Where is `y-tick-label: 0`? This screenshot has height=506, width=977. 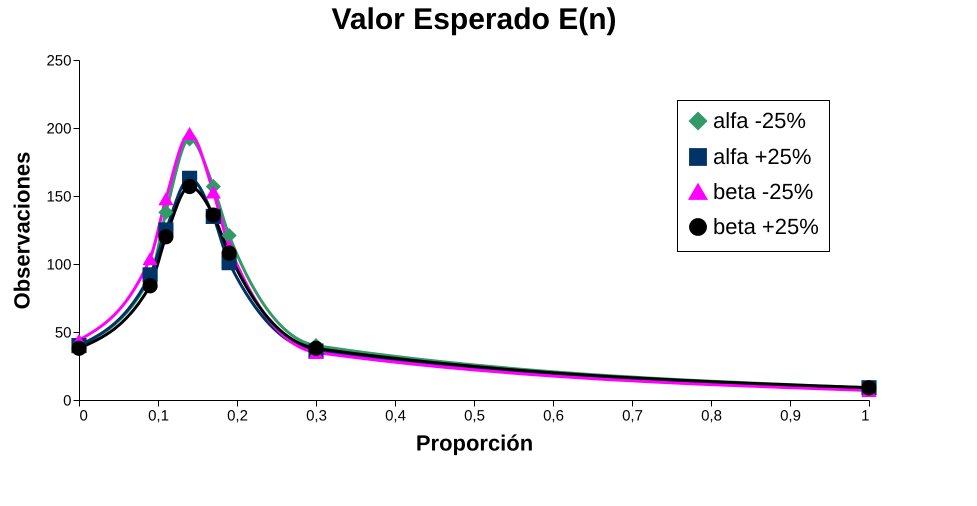
y-tick-label: 0 is located at coordinates (67, 401).